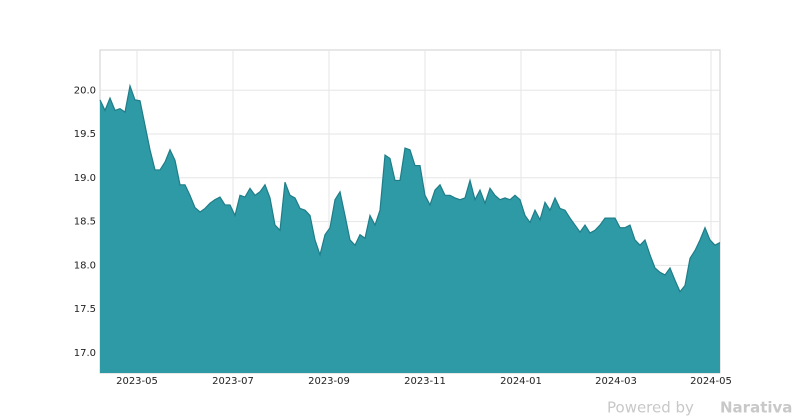 Image resolution: width=800 pixels, height=420 pixels. Describe the element at coordinates (616, 381) in the screenshot. I see `x-tick-label: 2024-03` at that location.